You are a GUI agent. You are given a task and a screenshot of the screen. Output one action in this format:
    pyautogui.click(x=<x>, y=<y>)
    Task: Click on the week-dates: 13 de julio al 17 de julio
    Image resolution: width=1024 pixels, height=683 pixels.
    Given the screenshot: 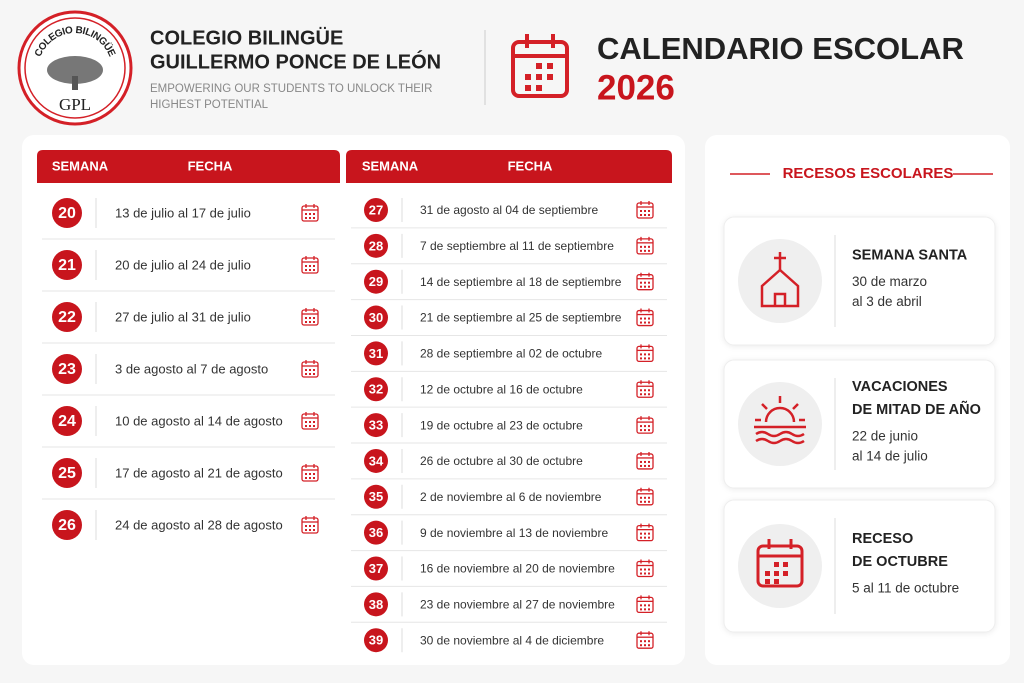 What is the action you would take?
    pyautogui.click(x=183, y=212)
    